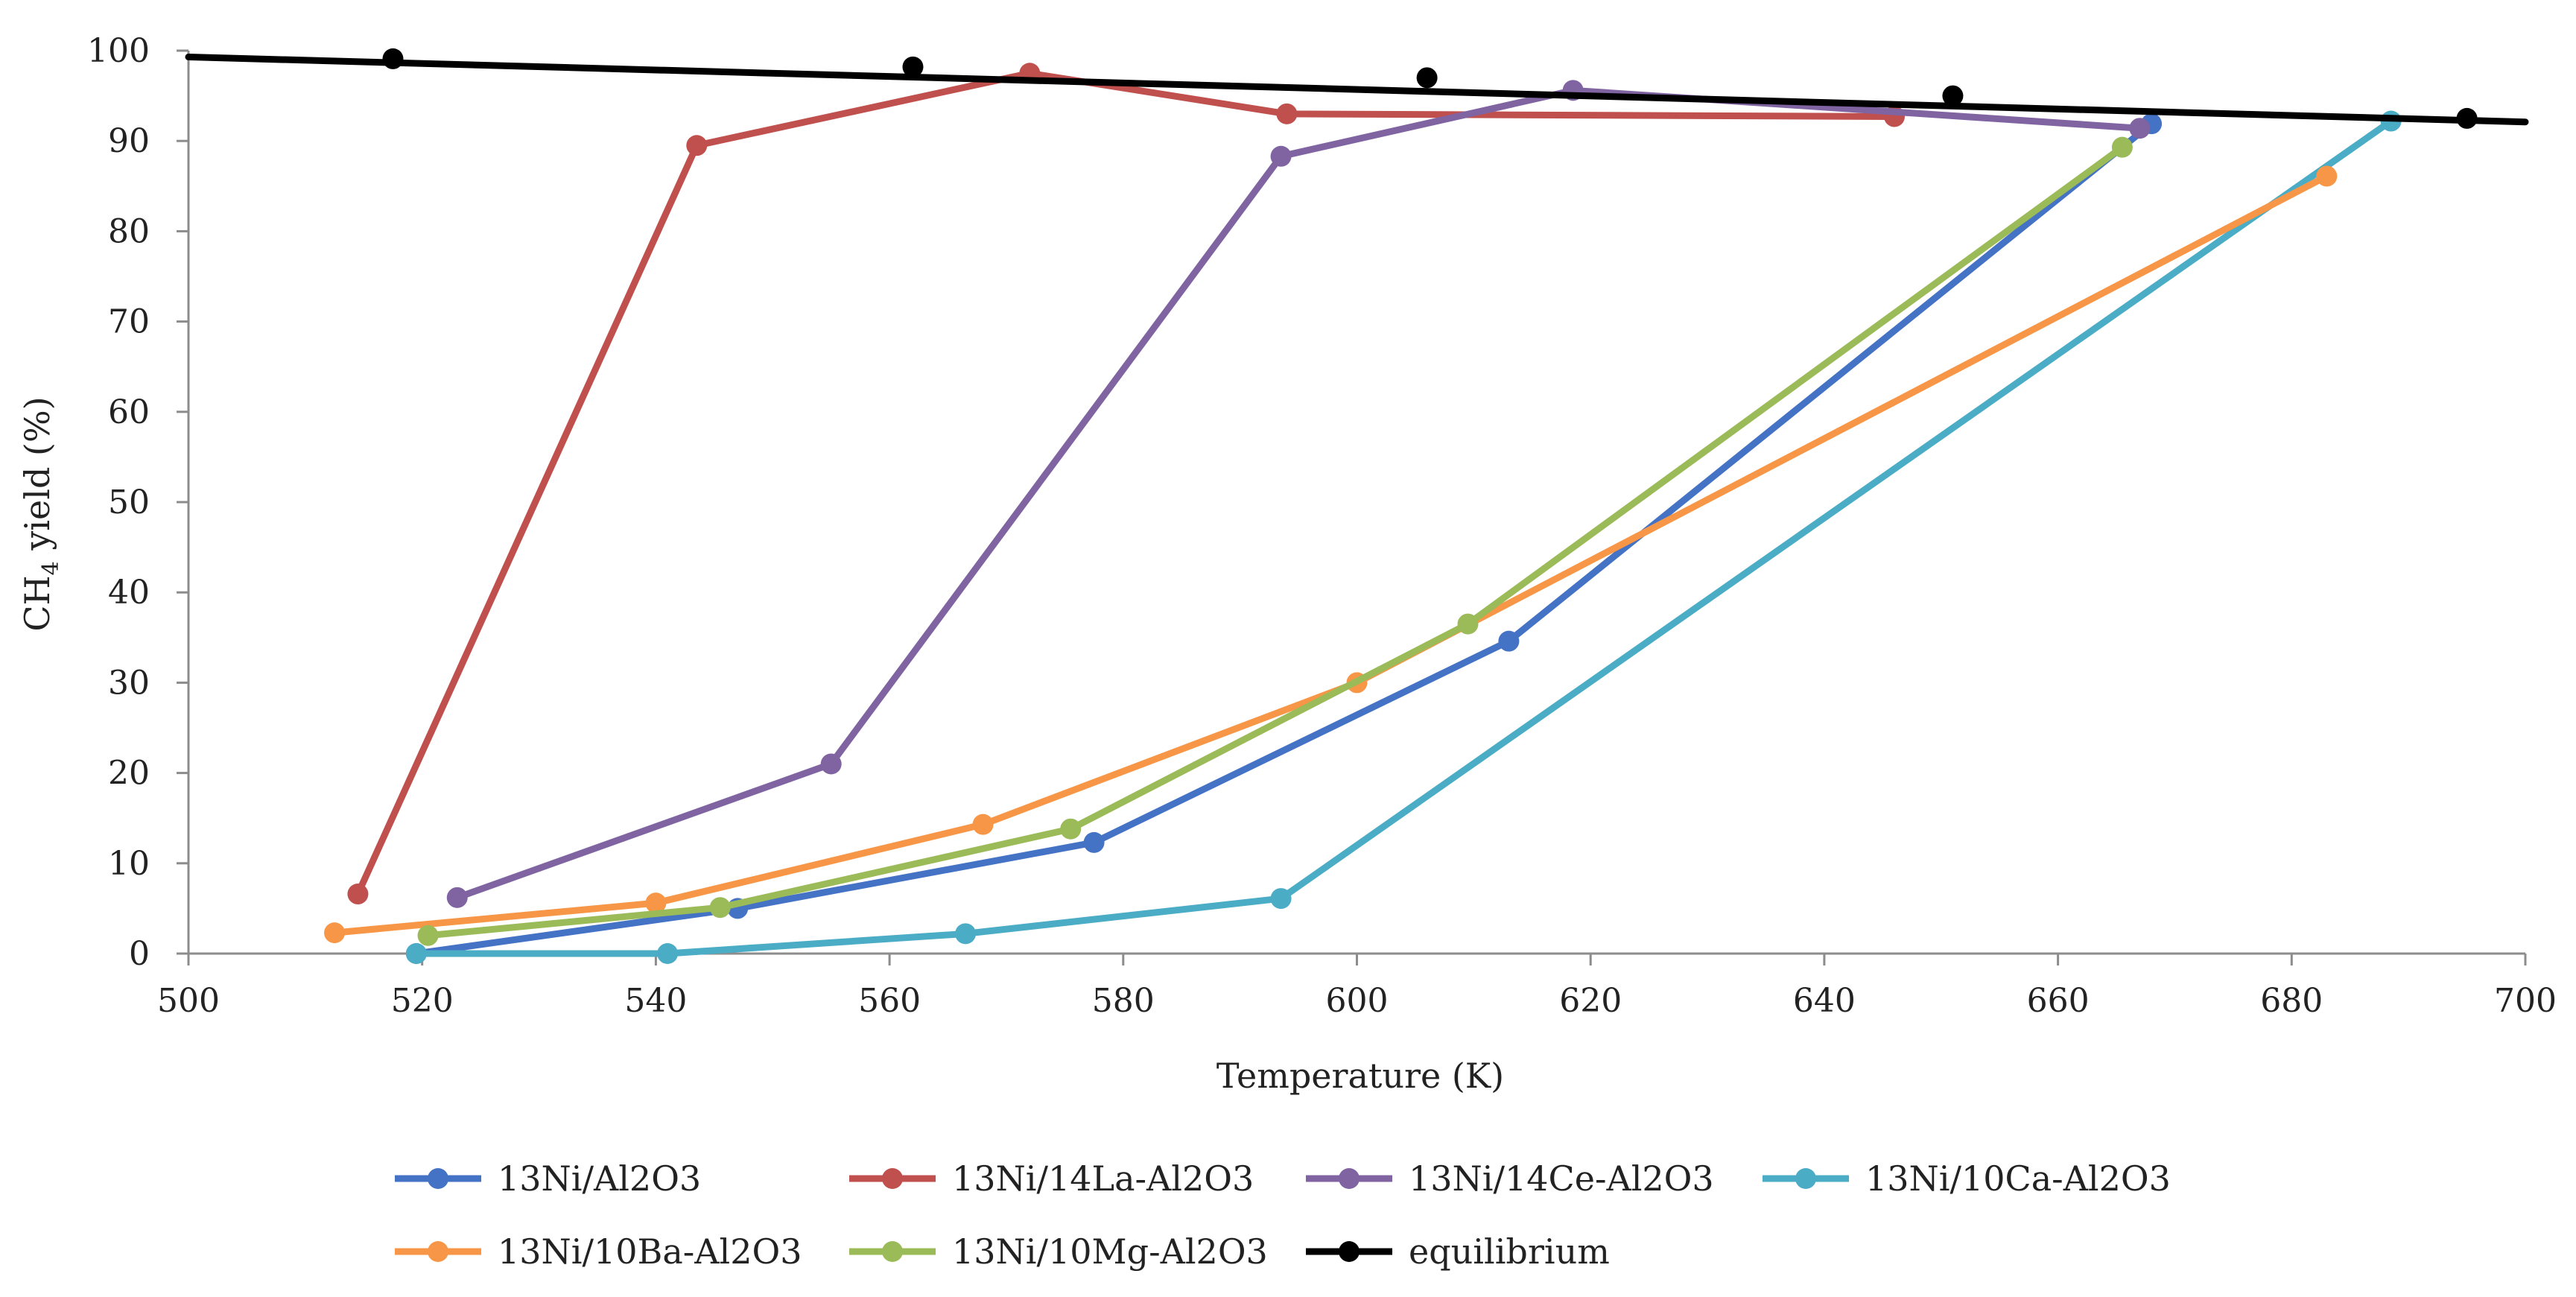  I want to click on legend-item: equilibrium, so click(1458, 1251).